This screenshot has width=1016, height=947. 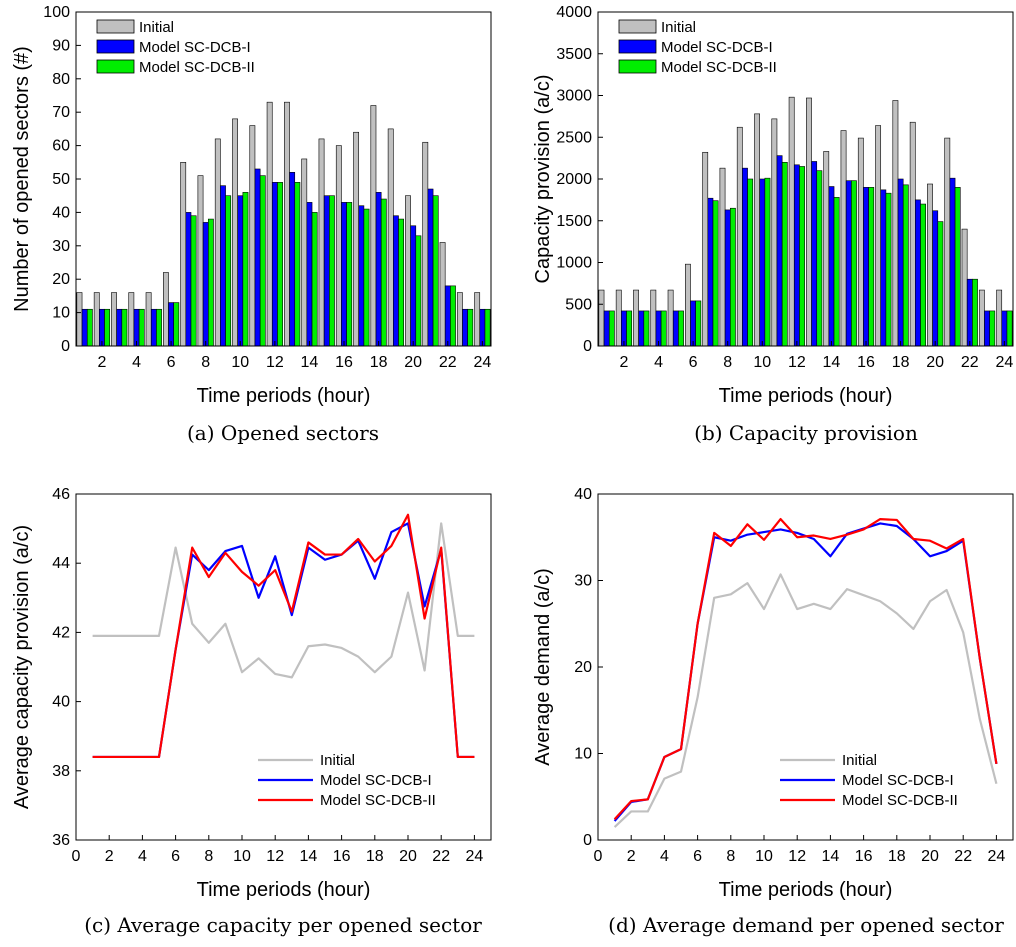 I want to click on x-tick-label: 24, so click(x=1004, y=362).